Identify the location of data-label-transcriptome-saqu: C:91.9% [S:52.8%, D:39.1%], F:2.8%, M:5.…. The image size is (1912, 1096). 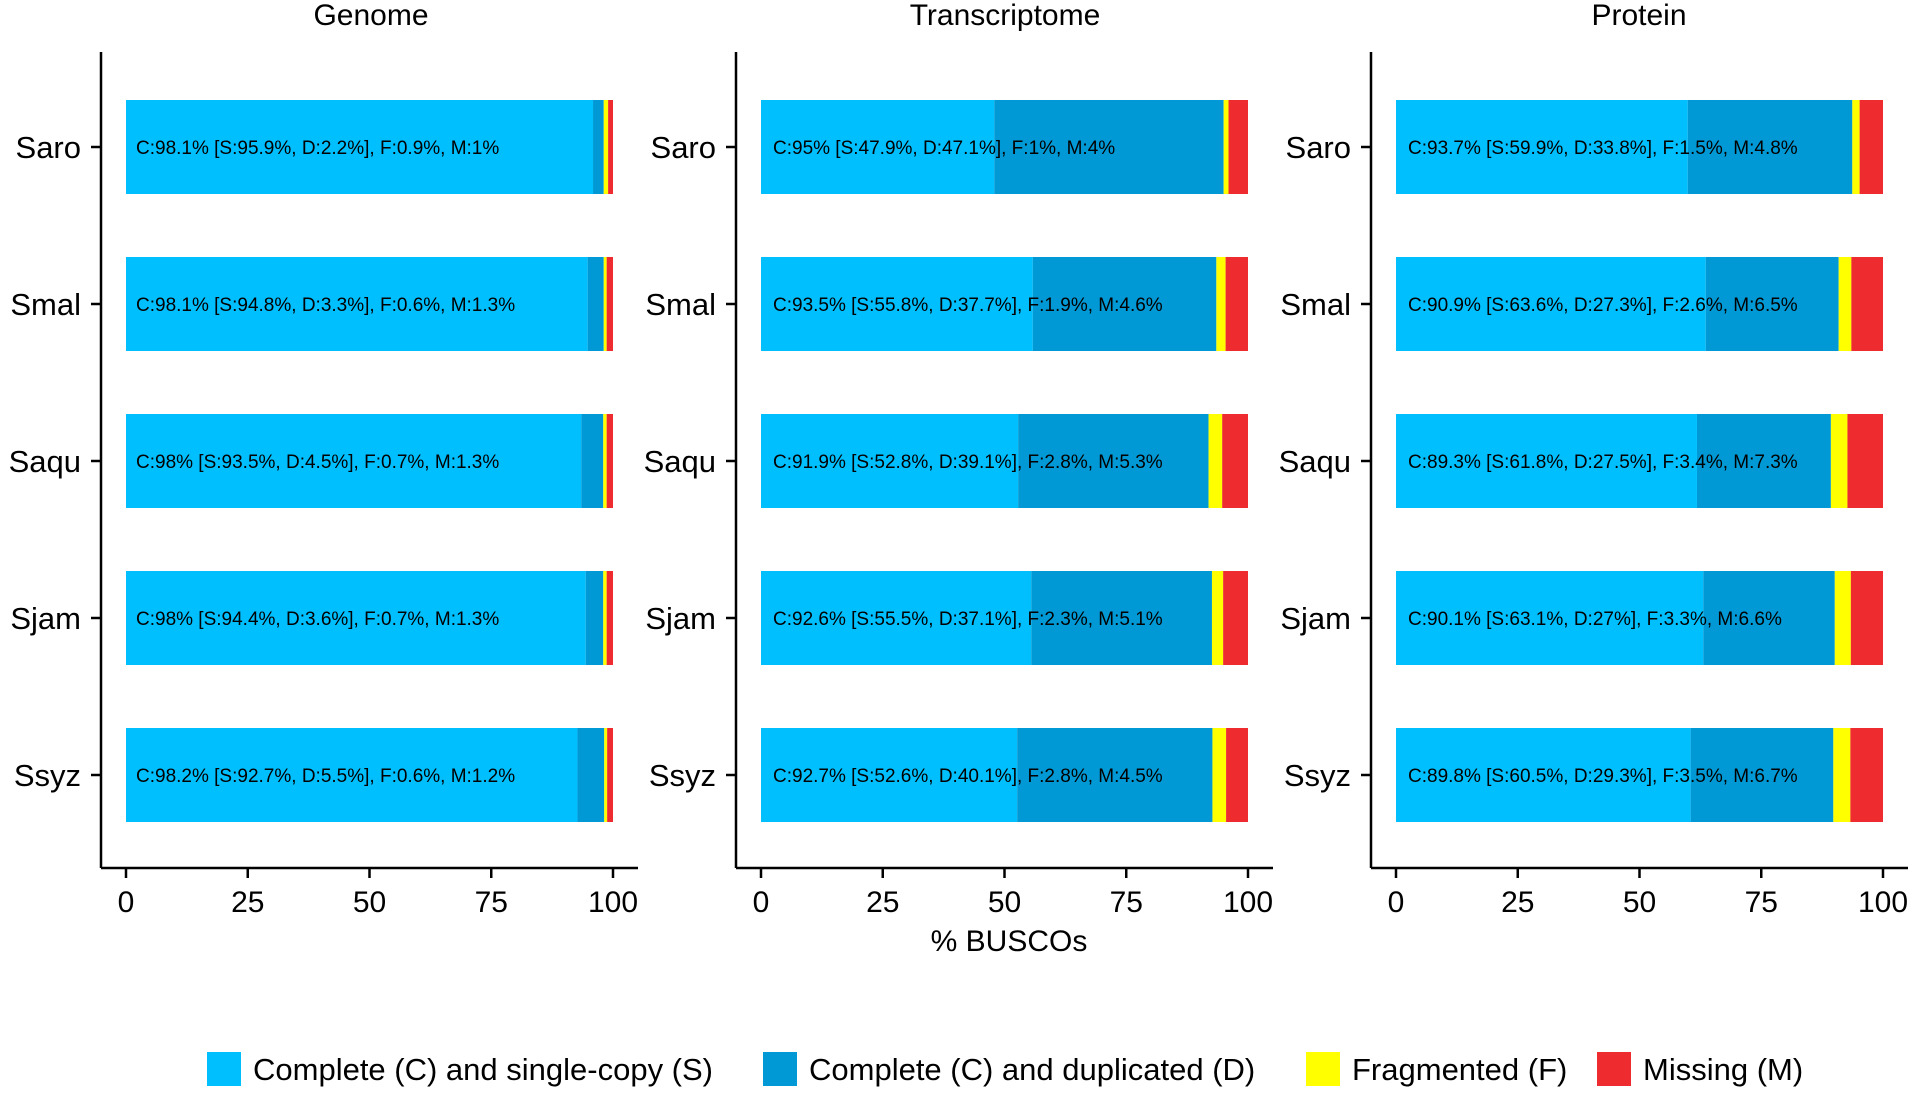
(968, 462).